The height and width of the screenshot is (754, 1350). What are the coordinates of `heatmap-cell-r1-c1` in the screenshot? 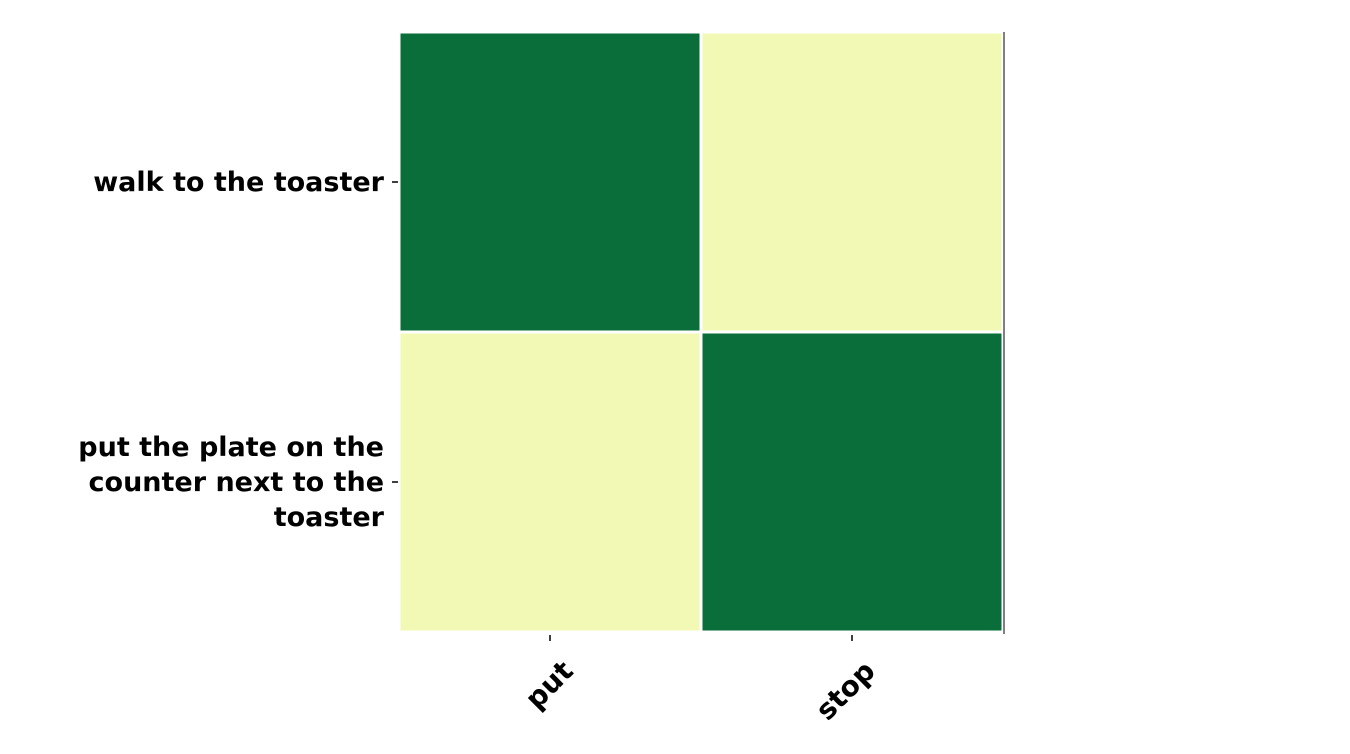 It's located at (852, 482).